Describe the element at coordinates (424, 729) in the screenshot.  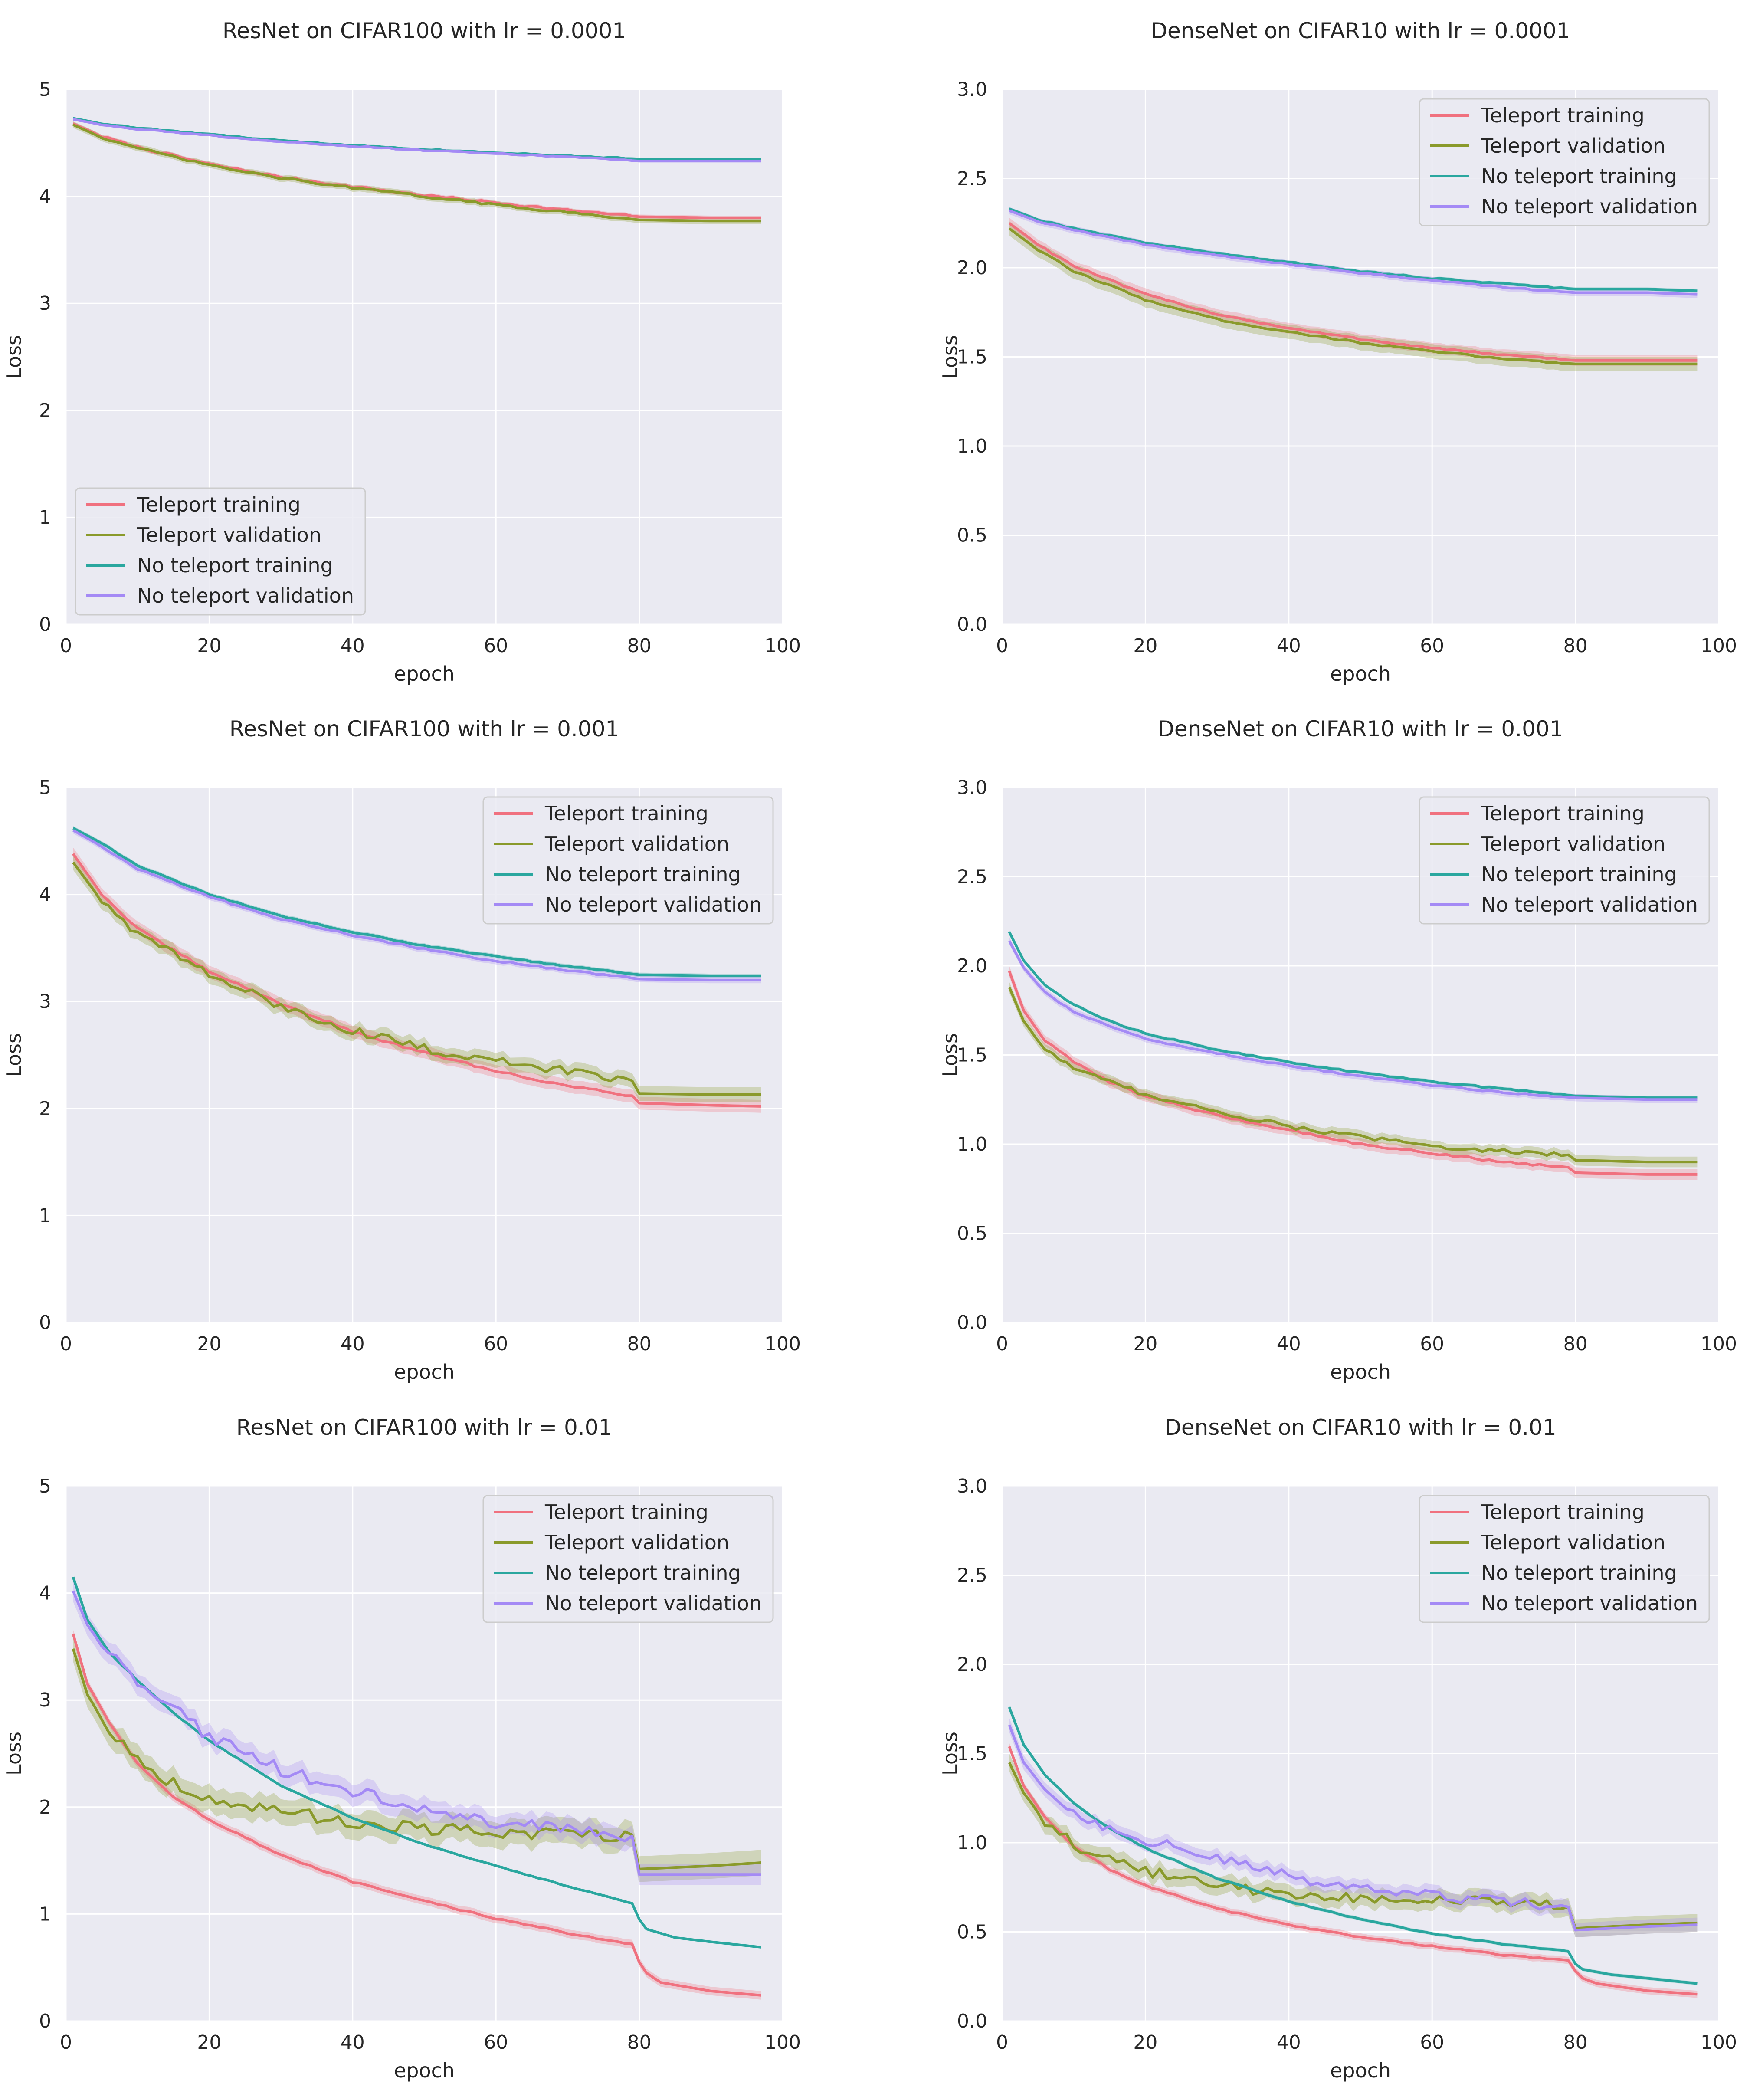
I see `chart-title: ResNet on CIFAR100 with lr = 0.001` at that location.